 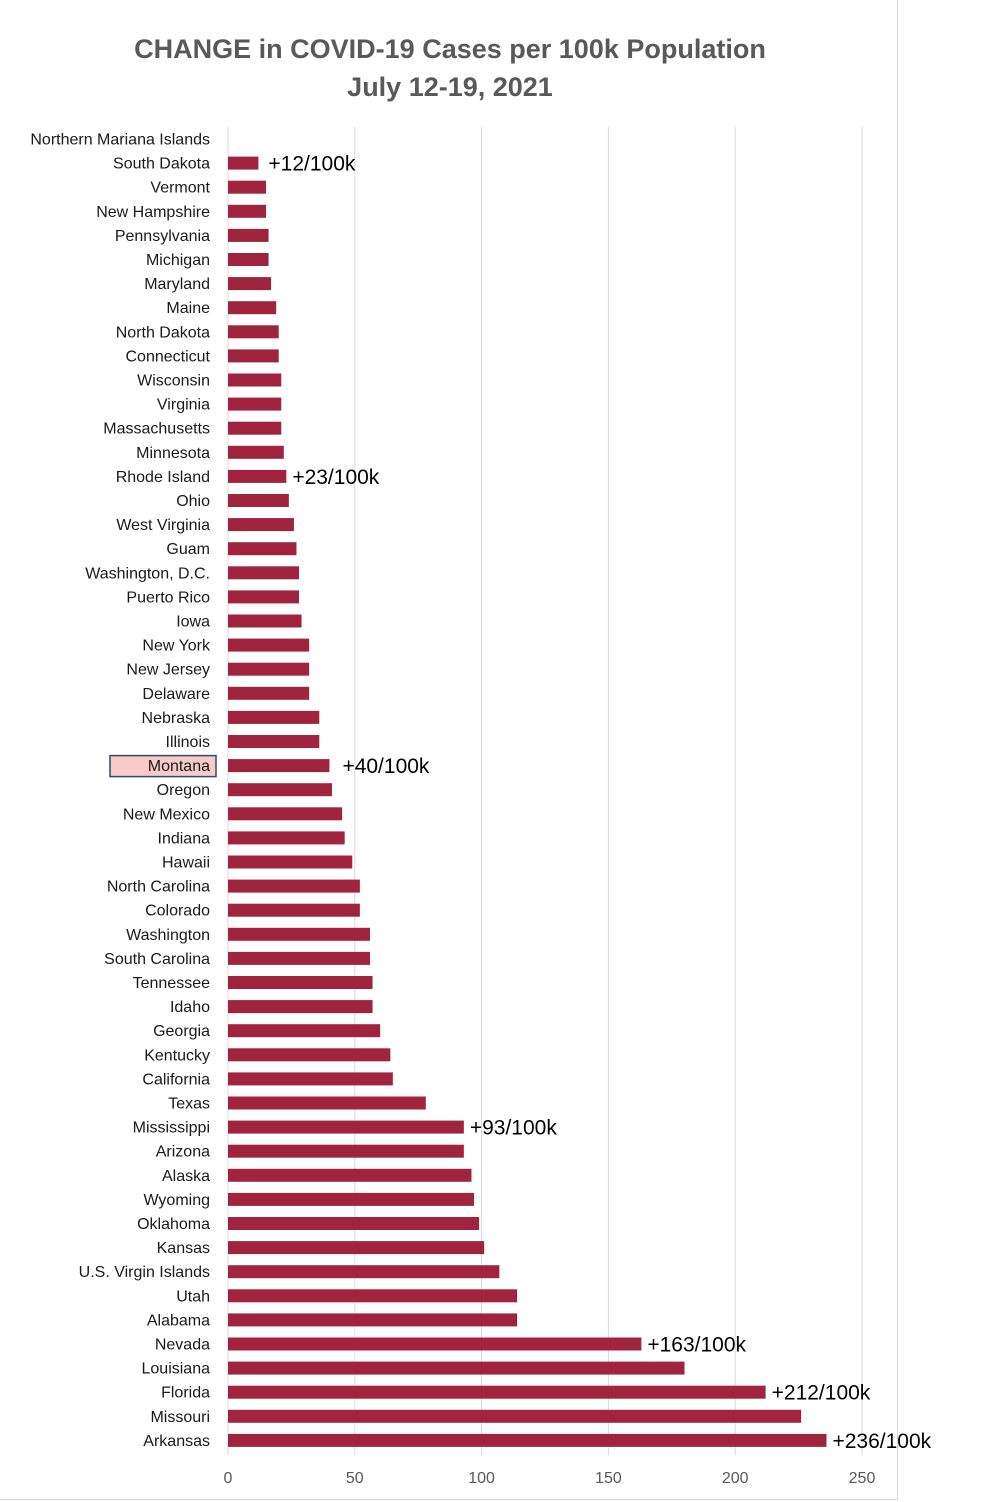 What do you see at coordinates (188, 308) in the screenshot?
I see `category-label-maine: Maine` at bounding box center [188, 308].